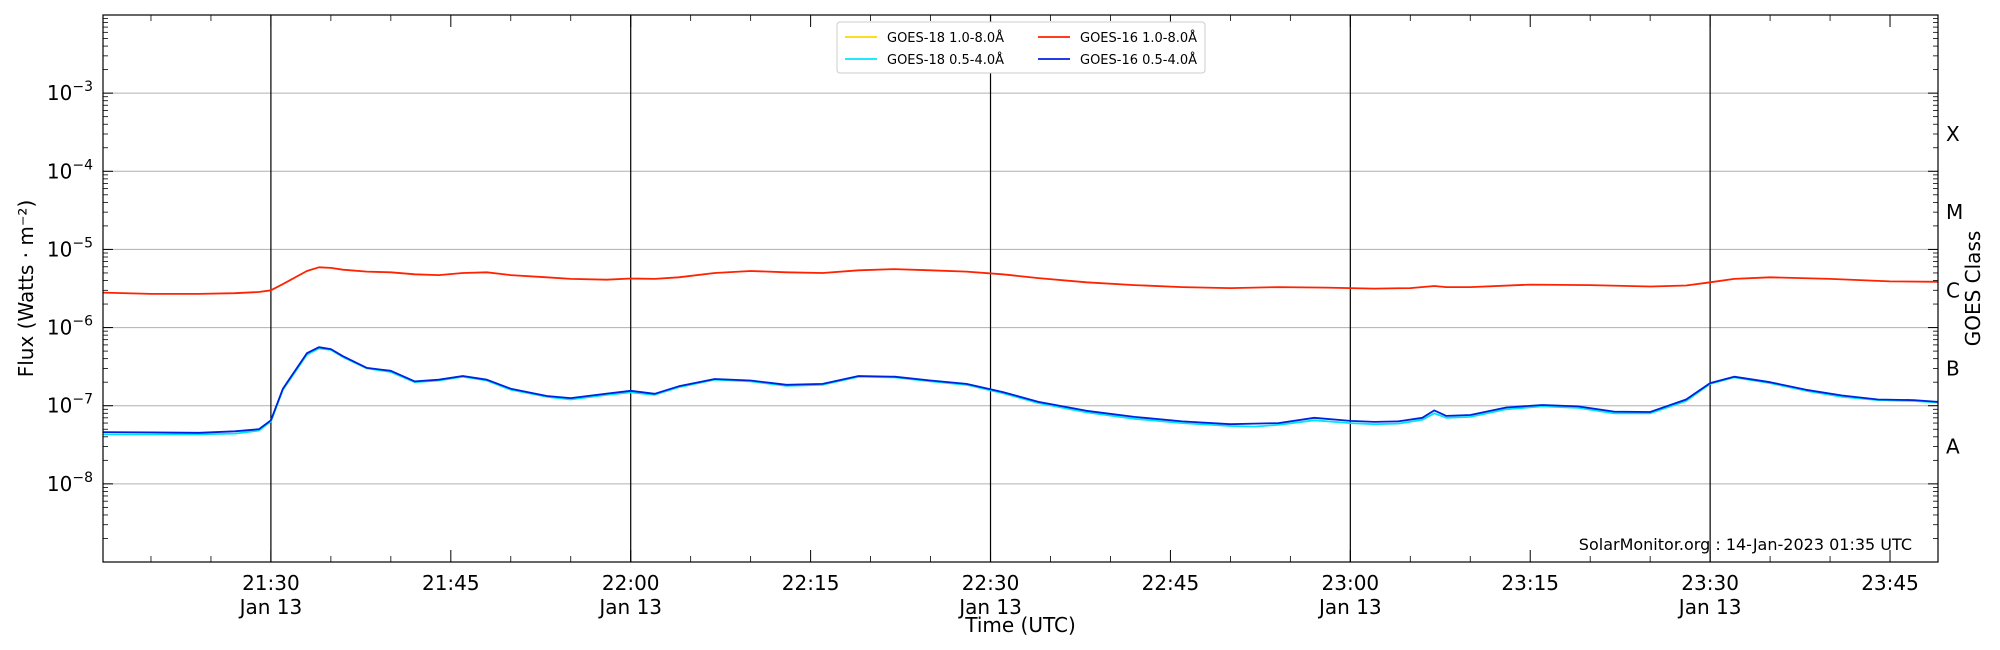 This screenshot has height=650, width=2000. What do you see at coordinates (945, 60) in the screenshot?
I see `legend-label: GOES-18 0.5-4.0Å` at bounding box center [945, 60].